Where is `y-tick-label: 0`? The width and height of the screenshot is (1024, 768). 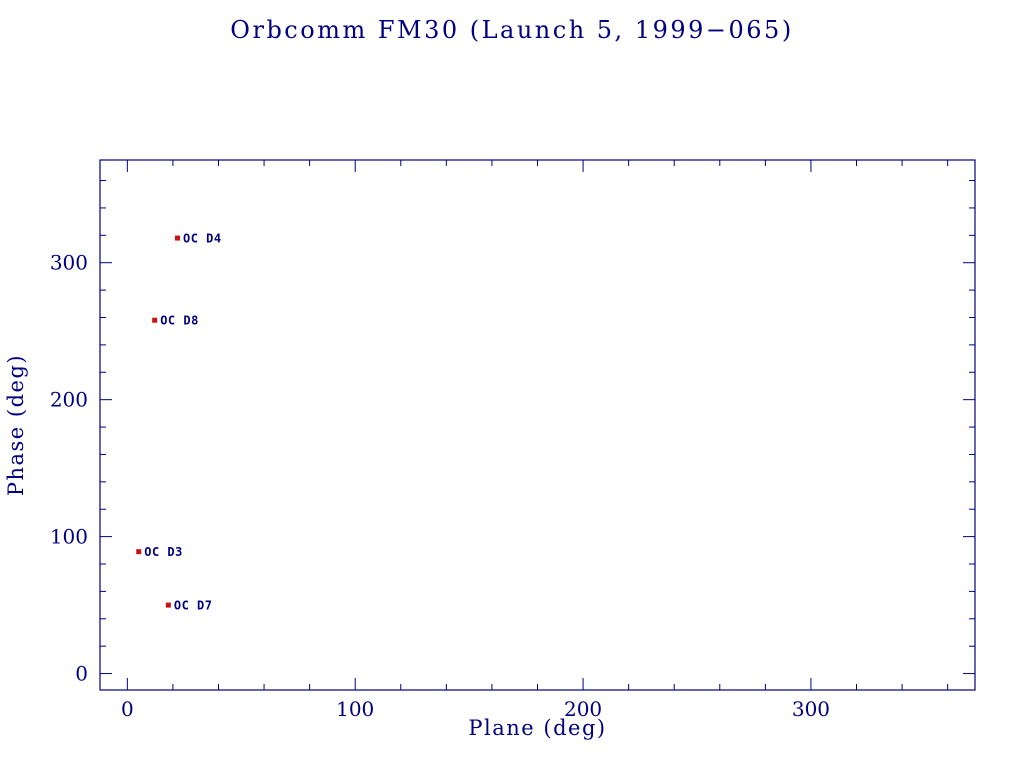 y-tick-label: 0 is located at coordinates (81, 674).